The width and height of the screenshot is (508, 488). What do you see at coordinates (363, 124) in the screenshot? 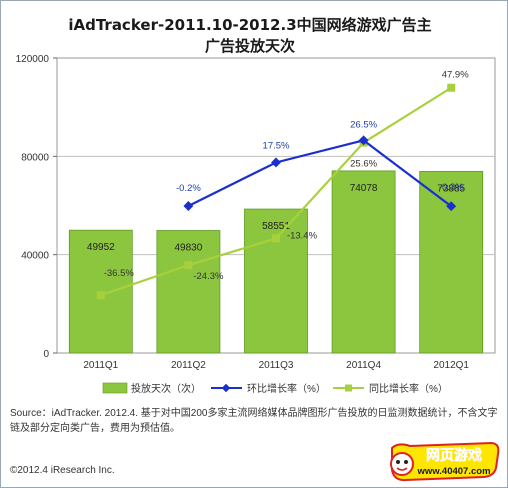
I see `data-label: 26.5%` at bounding box center [363, 124].